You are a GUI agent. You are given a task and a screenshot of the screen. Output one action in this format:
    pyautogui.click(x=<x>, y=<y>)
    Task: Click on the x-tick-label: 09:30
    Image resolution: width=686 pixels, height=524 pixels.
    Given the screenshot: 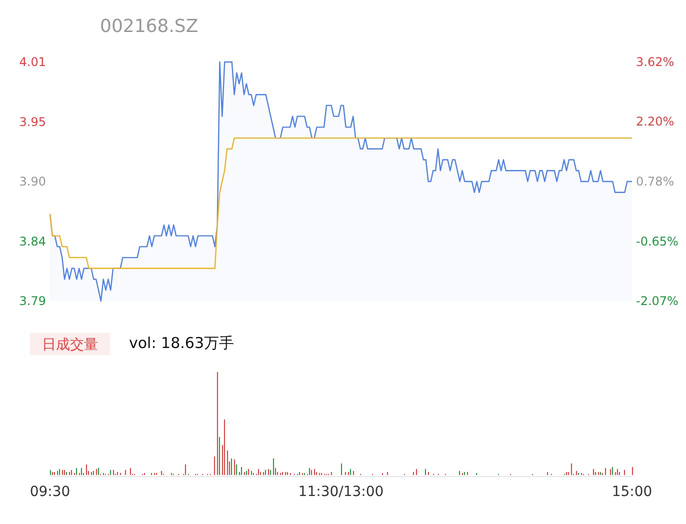 What is the action you would take?
    pyautogui.click(x=50, y=492)
    